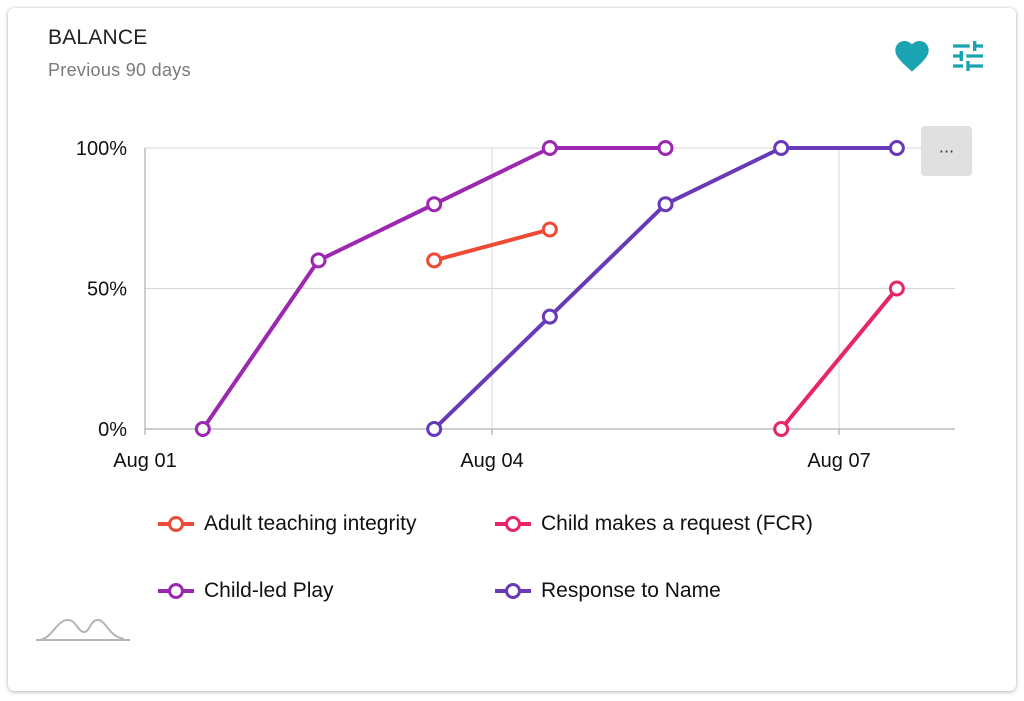 This screenshot has width=1024, height=701. I want to click on x-tick-label: Aug 01, so click(144, 461).